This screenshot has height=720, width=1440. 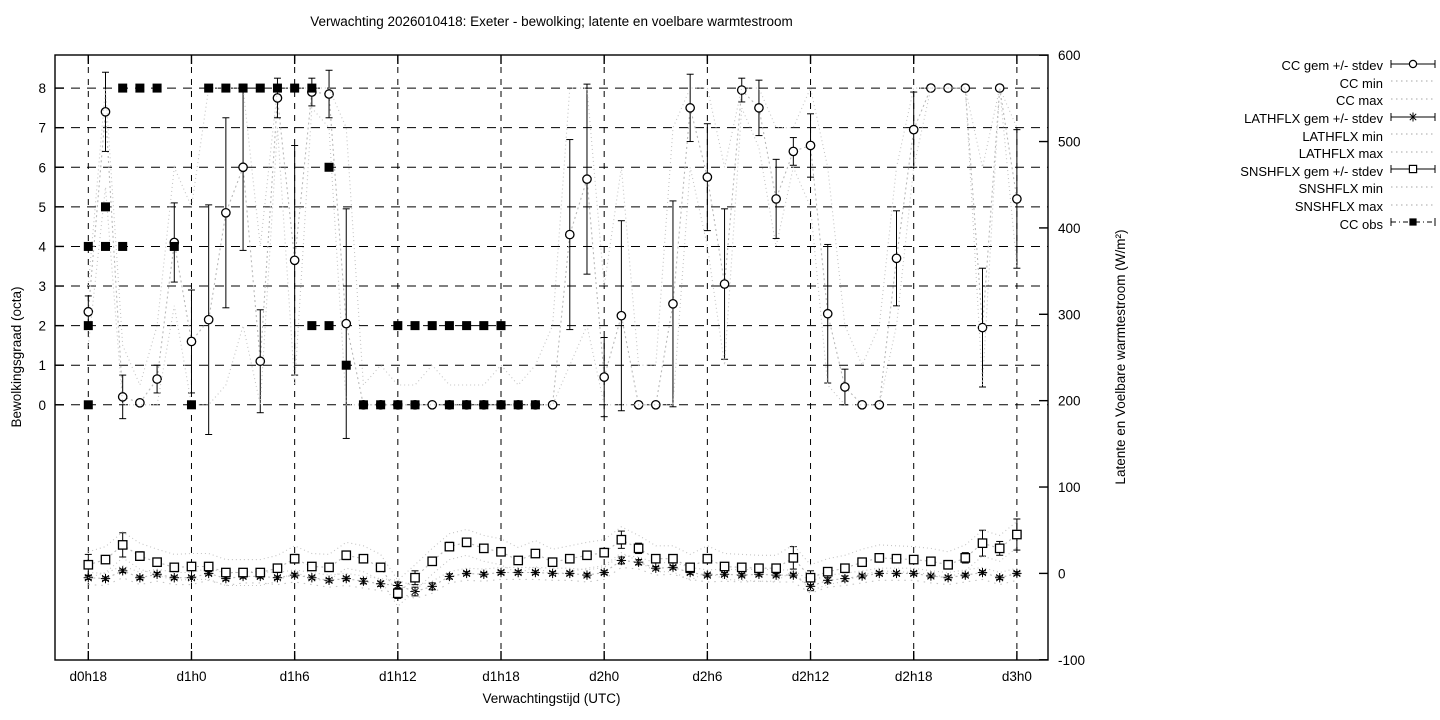 I want to click on x-tick-label: d3h0, so click(x=1017, y=676).